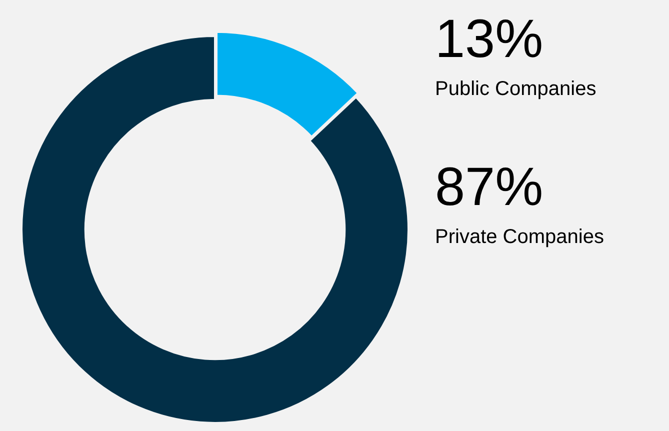 The height and width of the screenshot is (431, 669). What do you see at coordinates (489, 39) in the screenshot?
I see `data-label: 13%` at bounding box center [489, 39].